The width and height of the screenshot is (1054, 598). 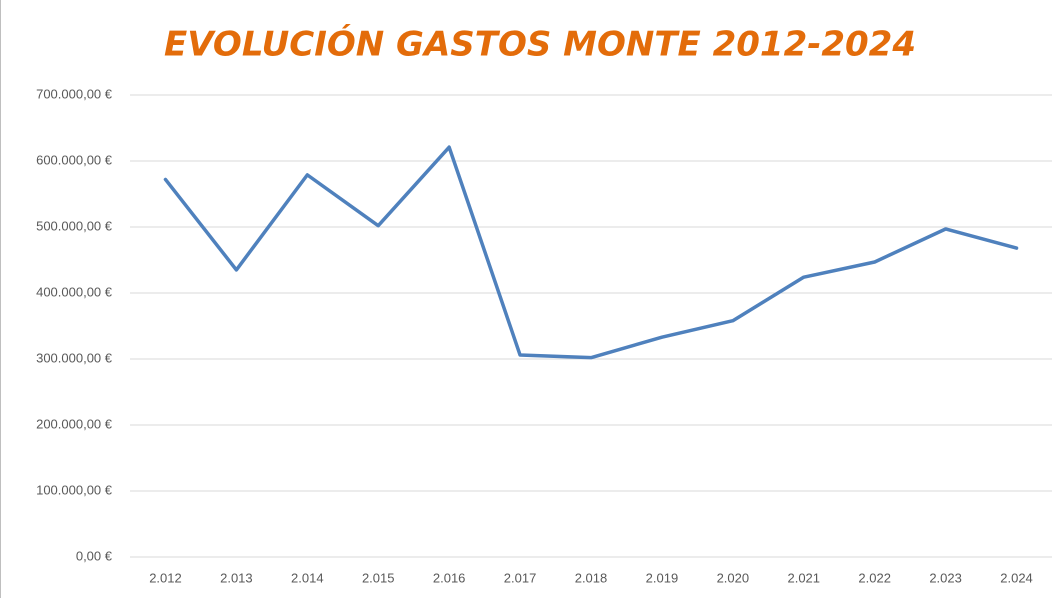 What do you see at coordinates (74, 225) in the screenshot?
I see `y-tick-label: 500.000,00 €` at bounding box center [74, 225].